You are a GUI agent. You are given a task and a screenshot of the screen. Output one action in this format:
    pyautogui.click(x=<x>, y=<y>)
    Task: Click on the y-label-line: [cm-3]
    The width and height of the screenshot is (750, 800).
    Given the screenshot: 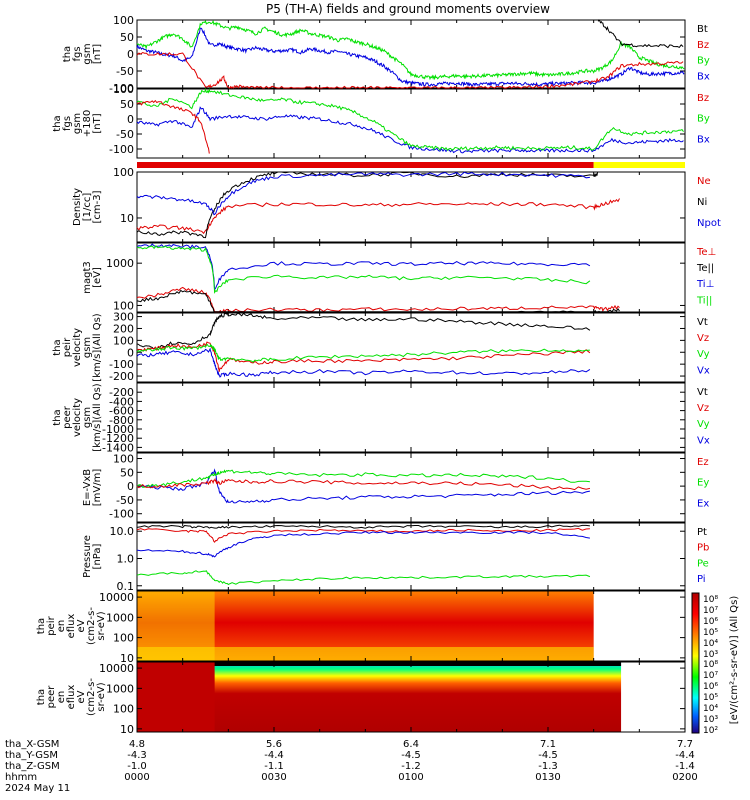 What is the action you would take?
    pyautogui.click(x=97, y=206)
    